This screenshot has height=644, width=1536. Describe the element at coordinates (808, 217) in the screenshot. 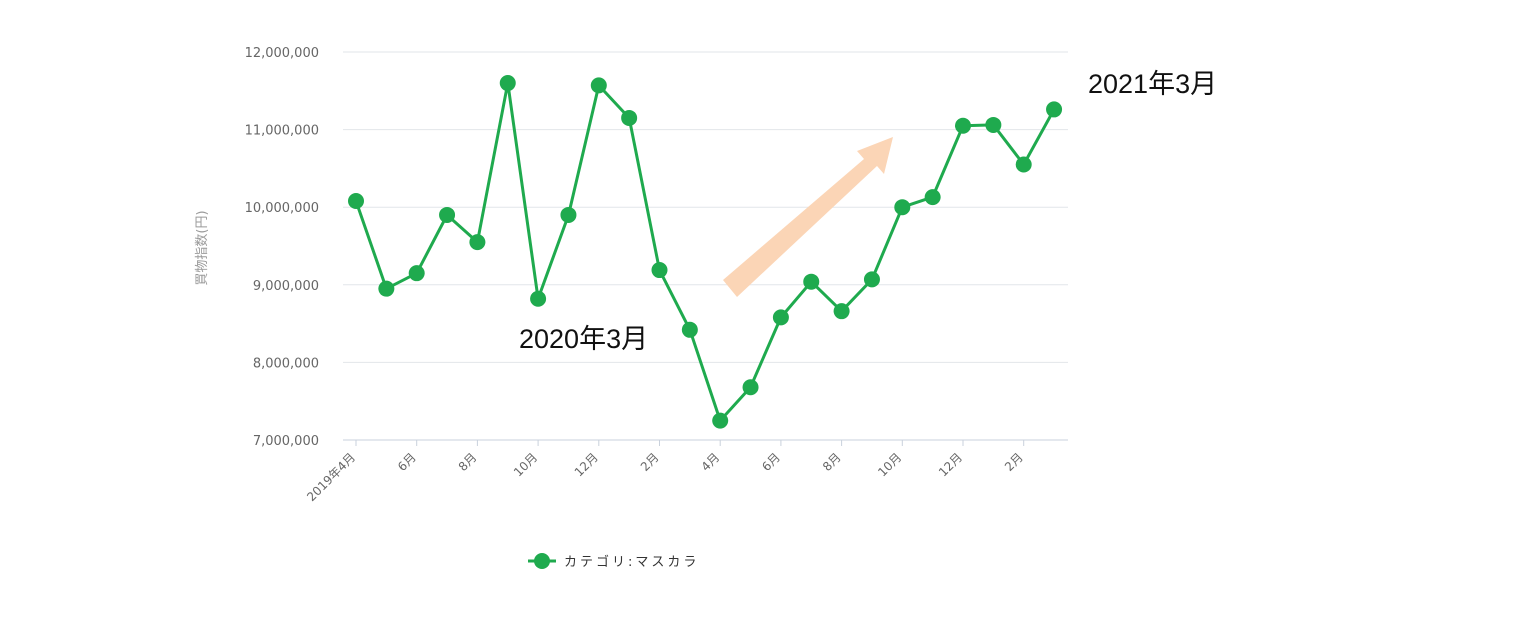

I see `trend-arrow-icon` at that location.